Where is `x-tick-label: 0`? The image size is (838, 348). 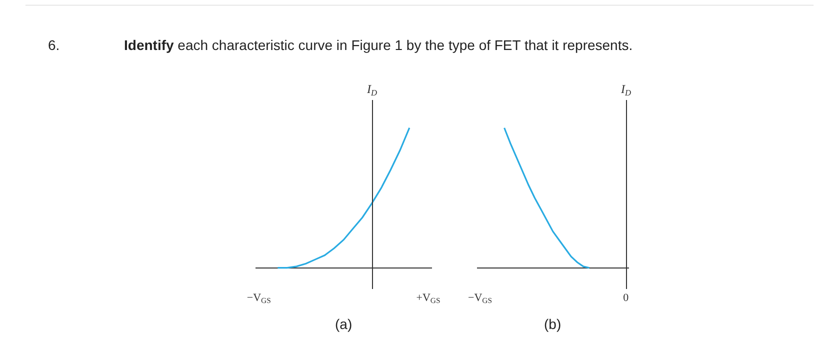
x-tick-label: 0 is located at coordinates (626, 298).